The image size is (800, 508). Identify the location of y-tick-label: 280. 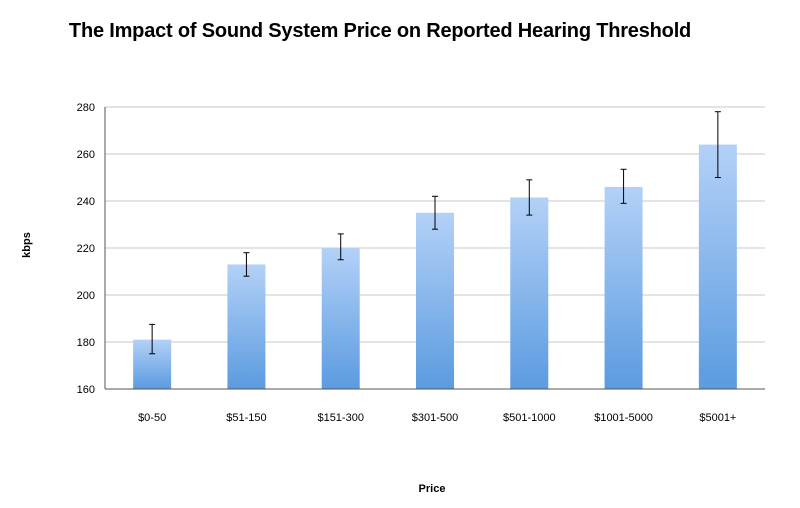
(86, 108).